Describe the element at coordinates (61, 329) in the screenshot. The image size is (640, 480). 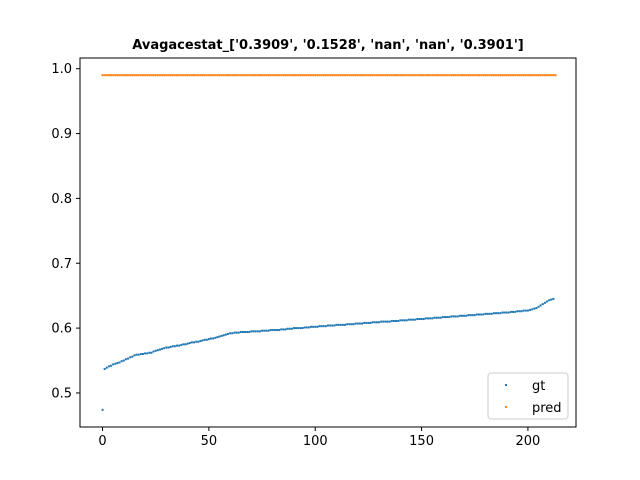
I see `y-tick-label: 0.6` at that location.